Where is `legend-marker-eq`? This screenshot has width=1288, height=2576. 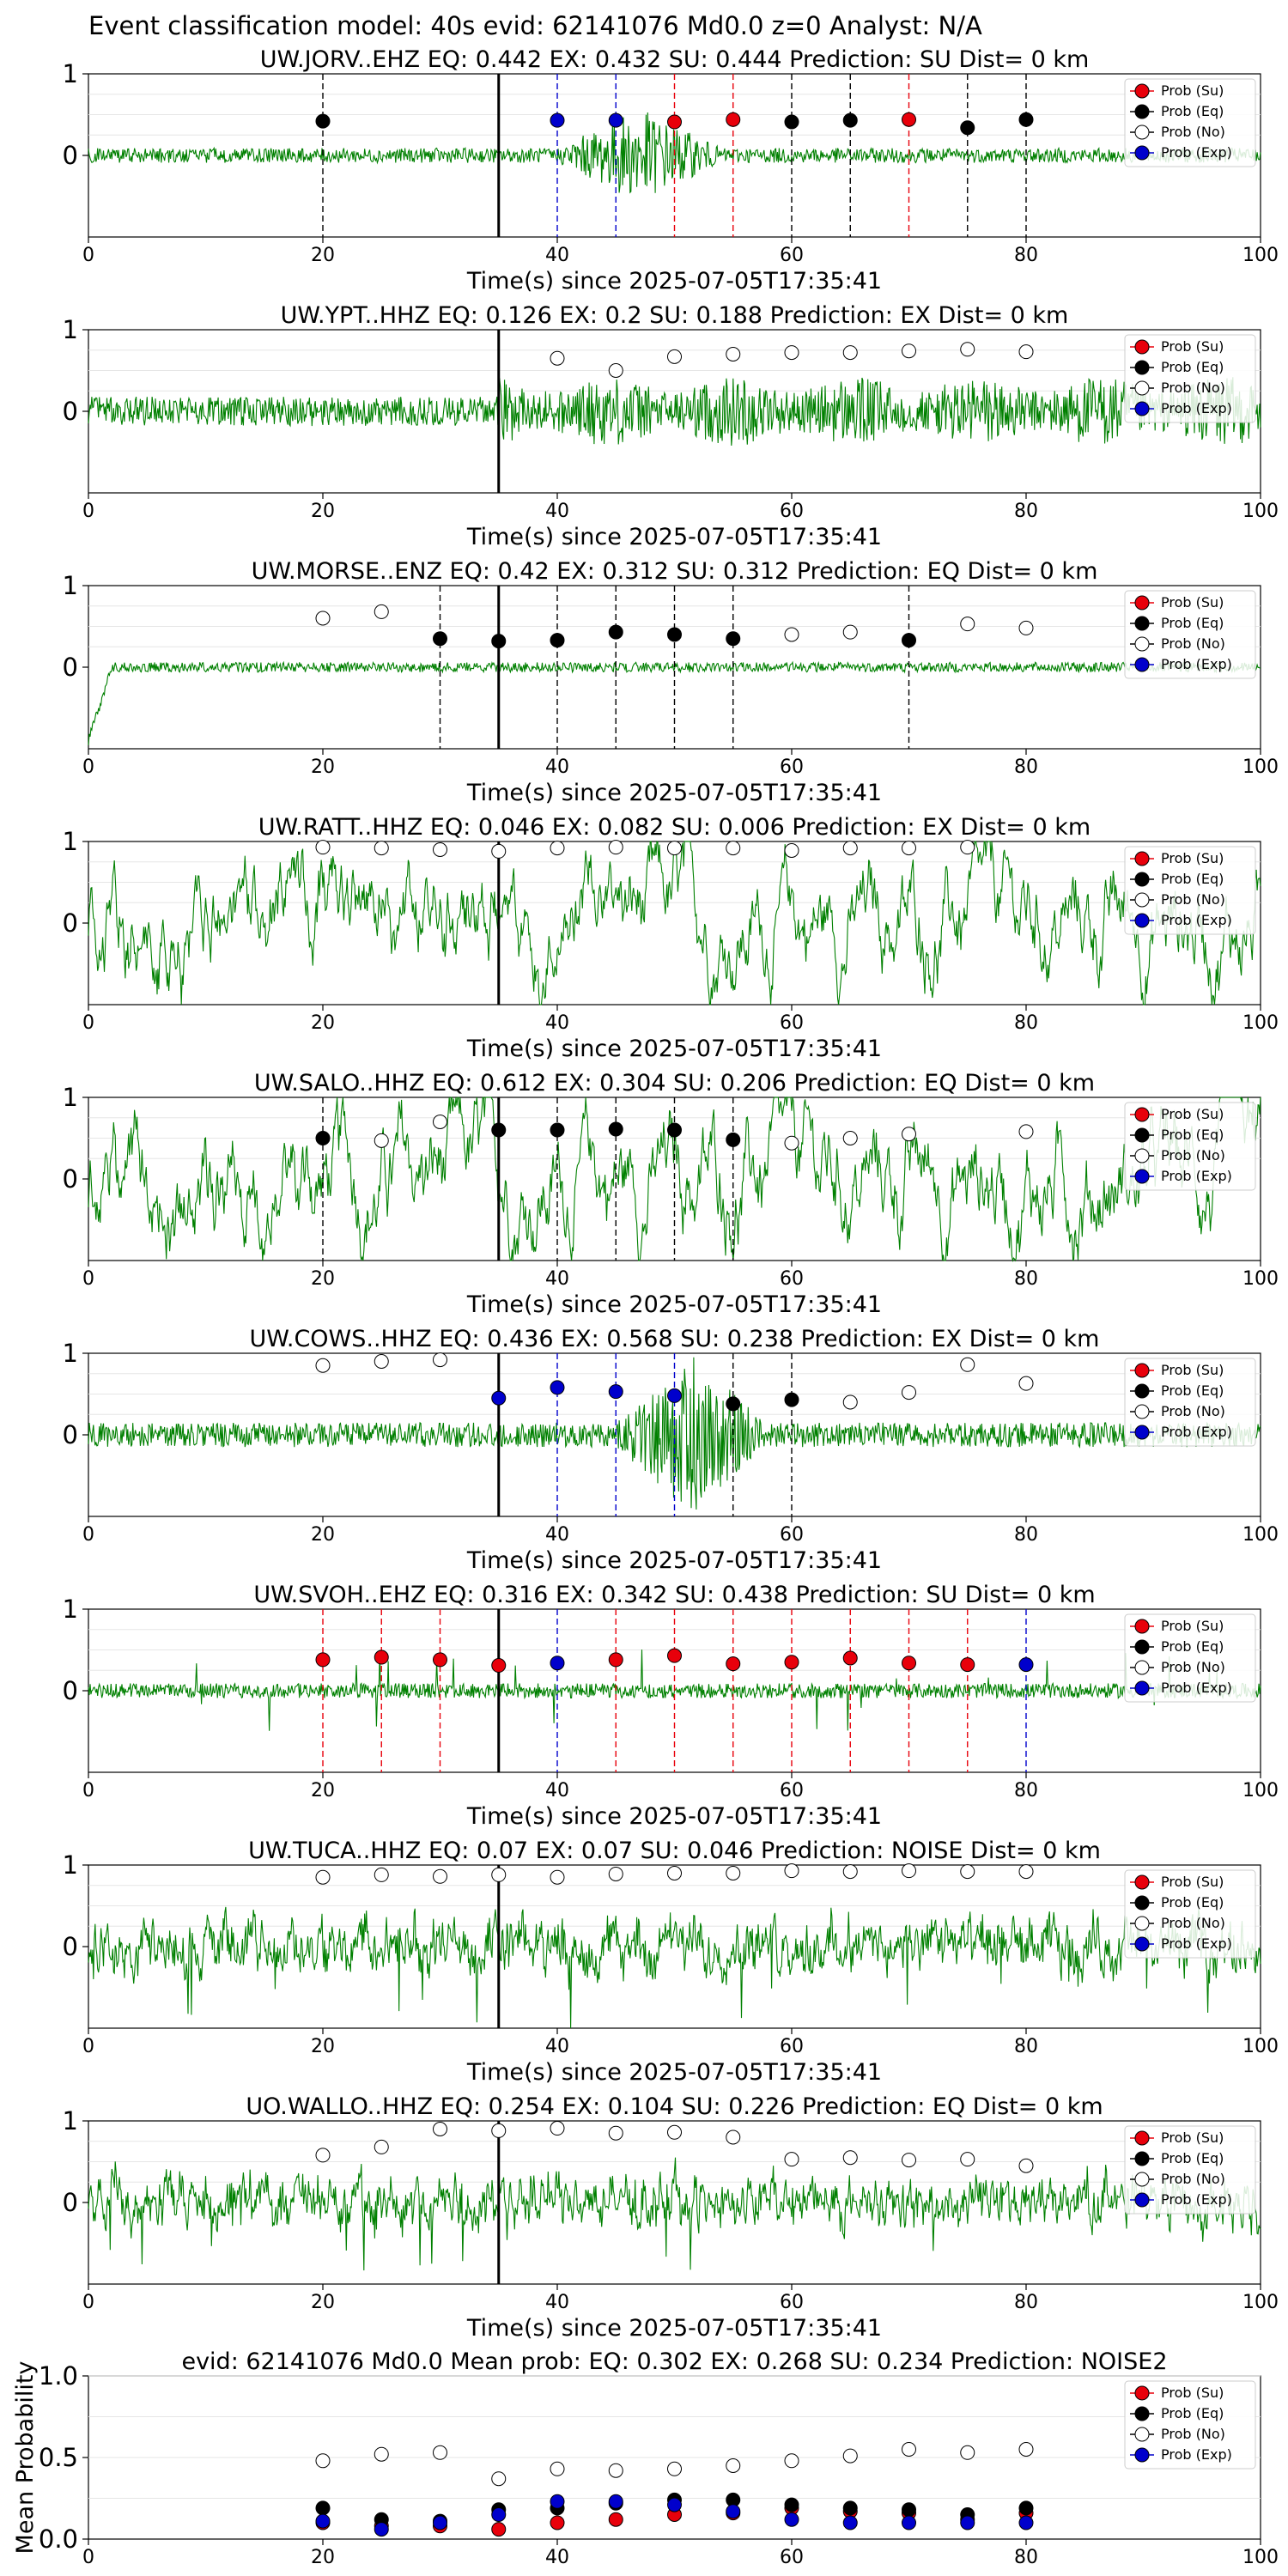
legend-marker-eq is located at coordinates (1142, 1391).